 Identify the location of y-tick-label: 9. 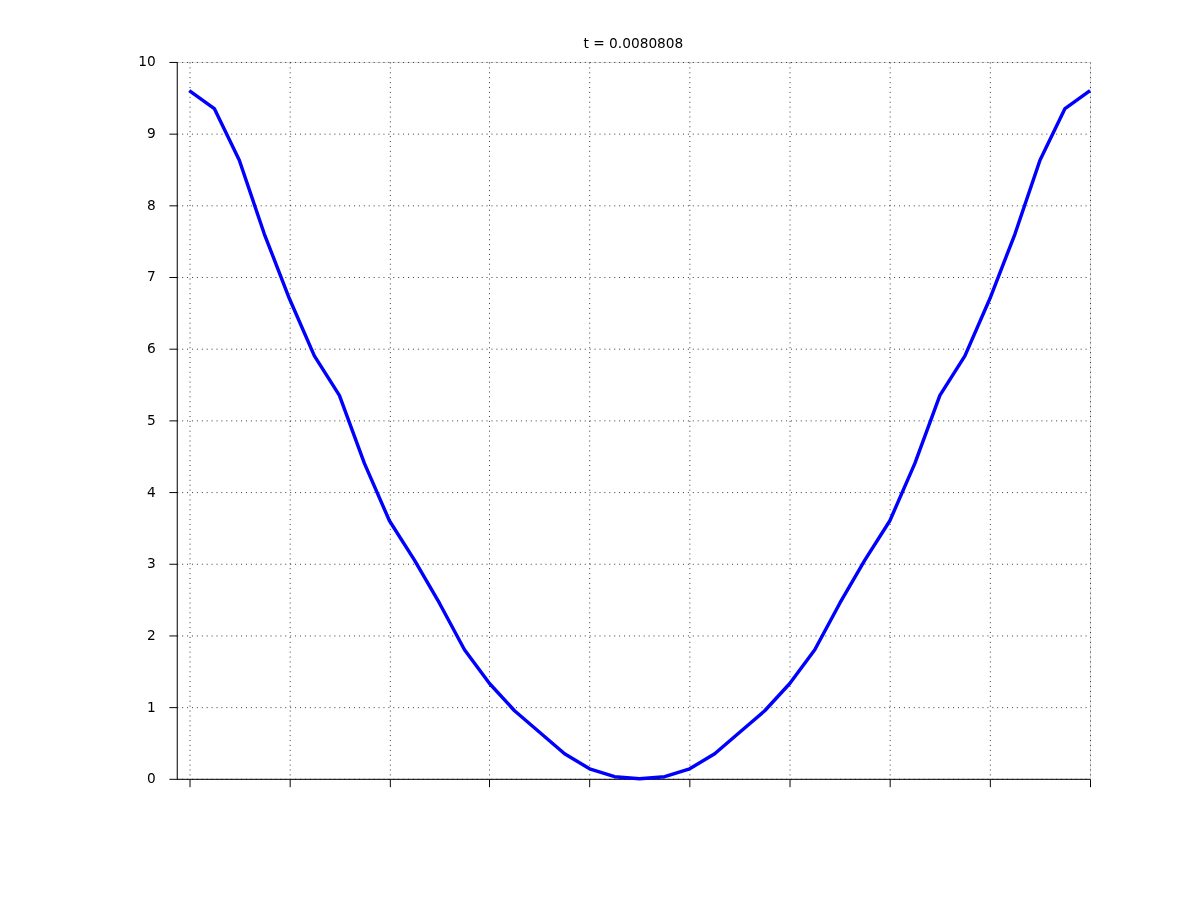
(151, 133).